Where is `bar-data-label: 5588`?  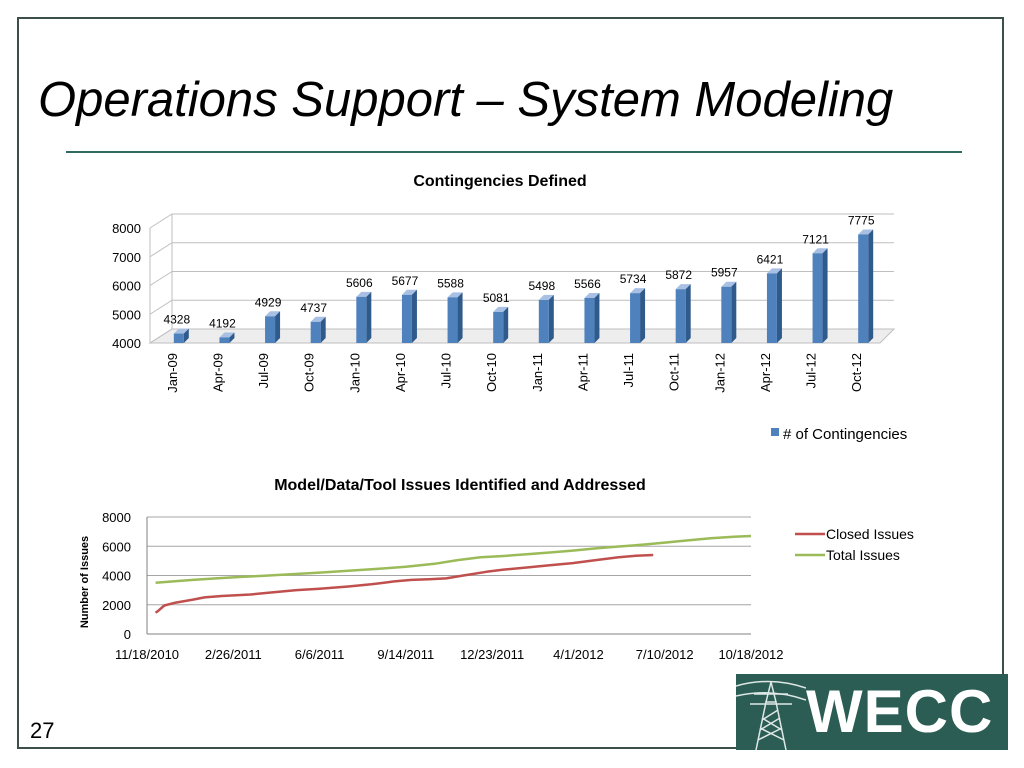 bar-data-label: 5588 is located at coordinates (450, 283).